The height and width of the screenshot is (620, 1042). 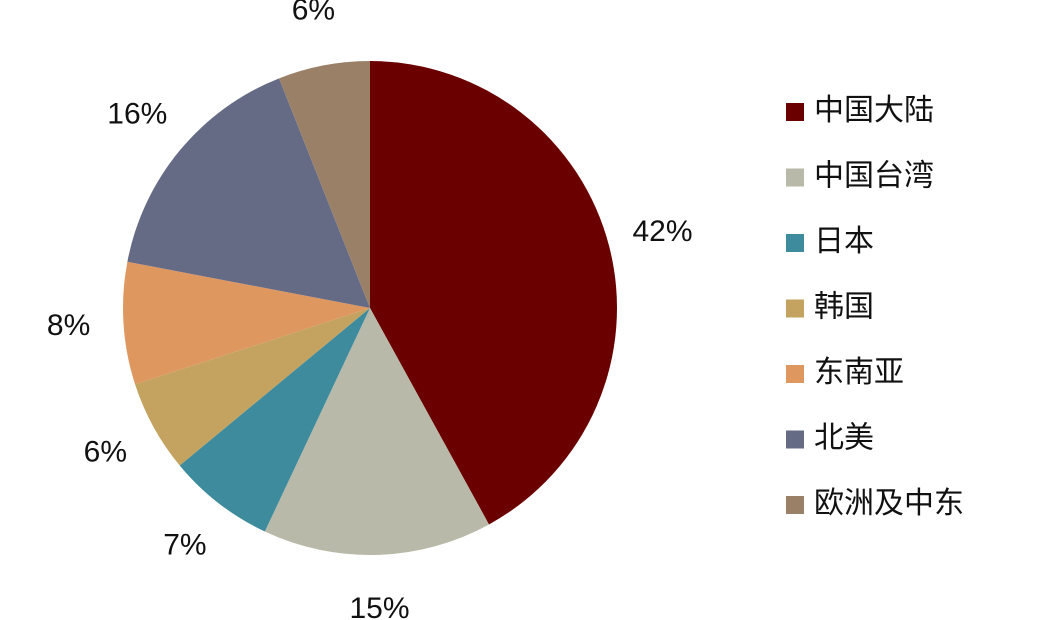 What do you see at coordinates (68, 325) in the screenshot?
I see `data-label: 8%` at bounding box center [68, 325].